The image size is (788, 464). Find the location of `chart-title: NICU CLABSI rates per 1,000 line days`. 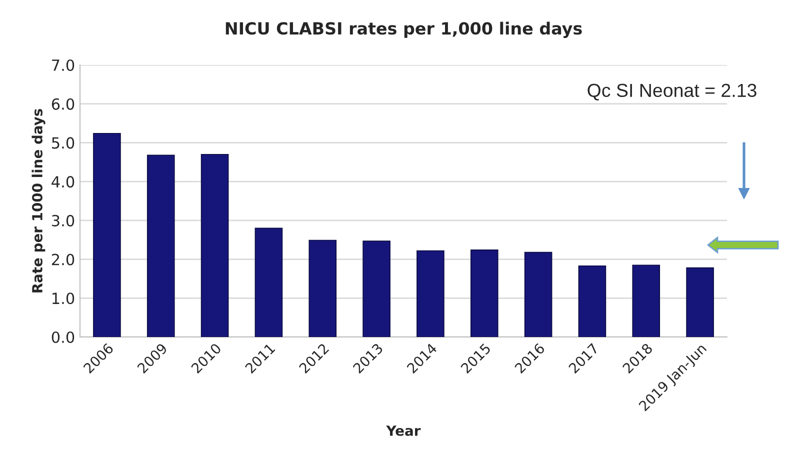

chart-title: NICU CLABSI rates per 1,000 line days is located at coordinates (404, 30).